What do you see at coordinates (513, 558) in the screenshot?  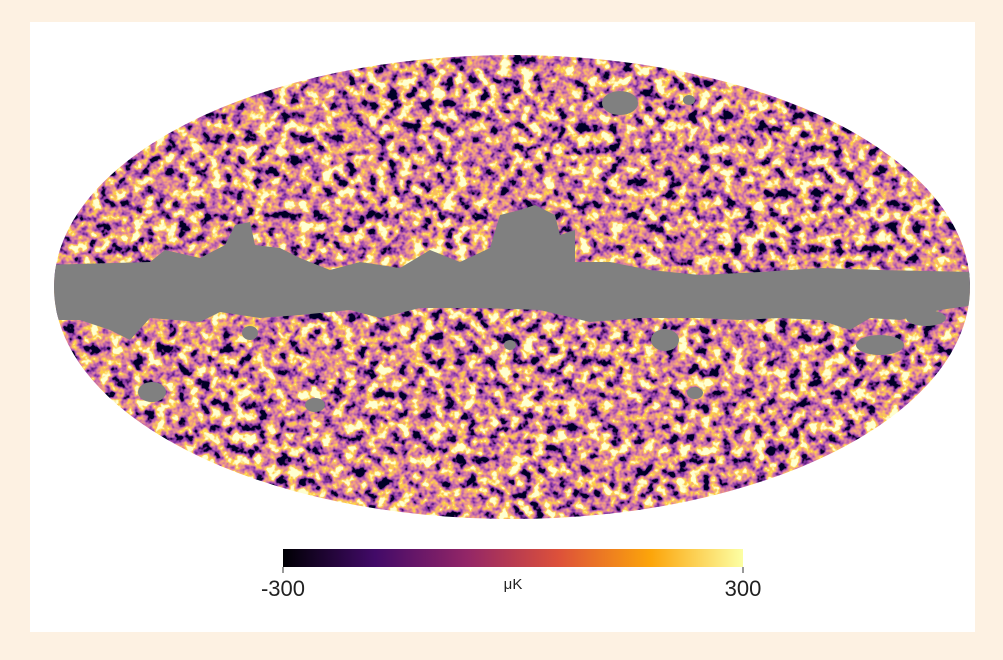 I see `colorbar` at bounding box center [513, 558].